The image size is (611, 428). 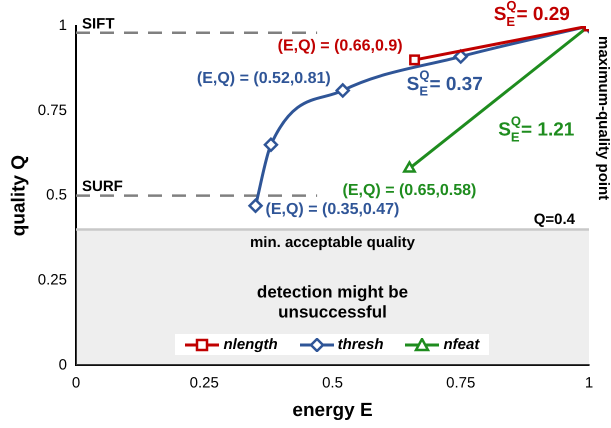 I want to click on x-tick-label: 0, so click(x=76, y=383).